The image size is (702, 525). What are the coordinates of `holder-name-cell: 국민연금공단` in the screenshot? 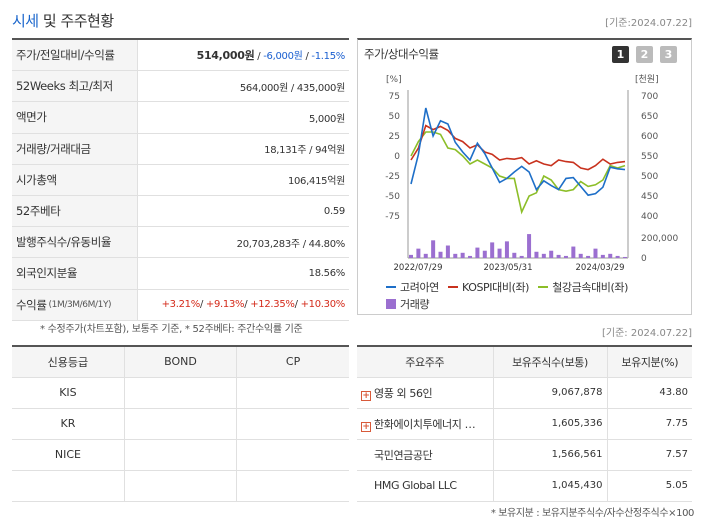 It's located at (425, 454).